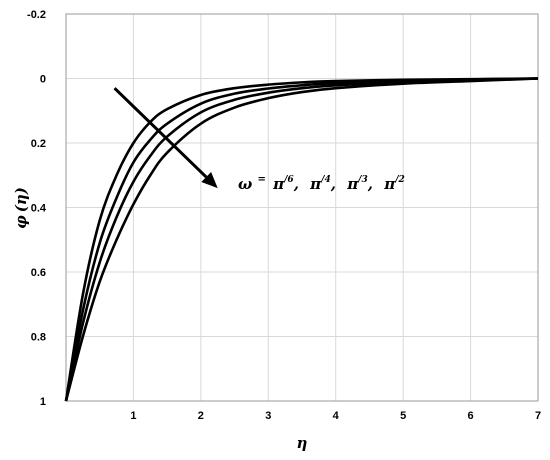 This screenshot has height=460, width=550. I want to click on x-tick-label: 5, so click(403, 416).